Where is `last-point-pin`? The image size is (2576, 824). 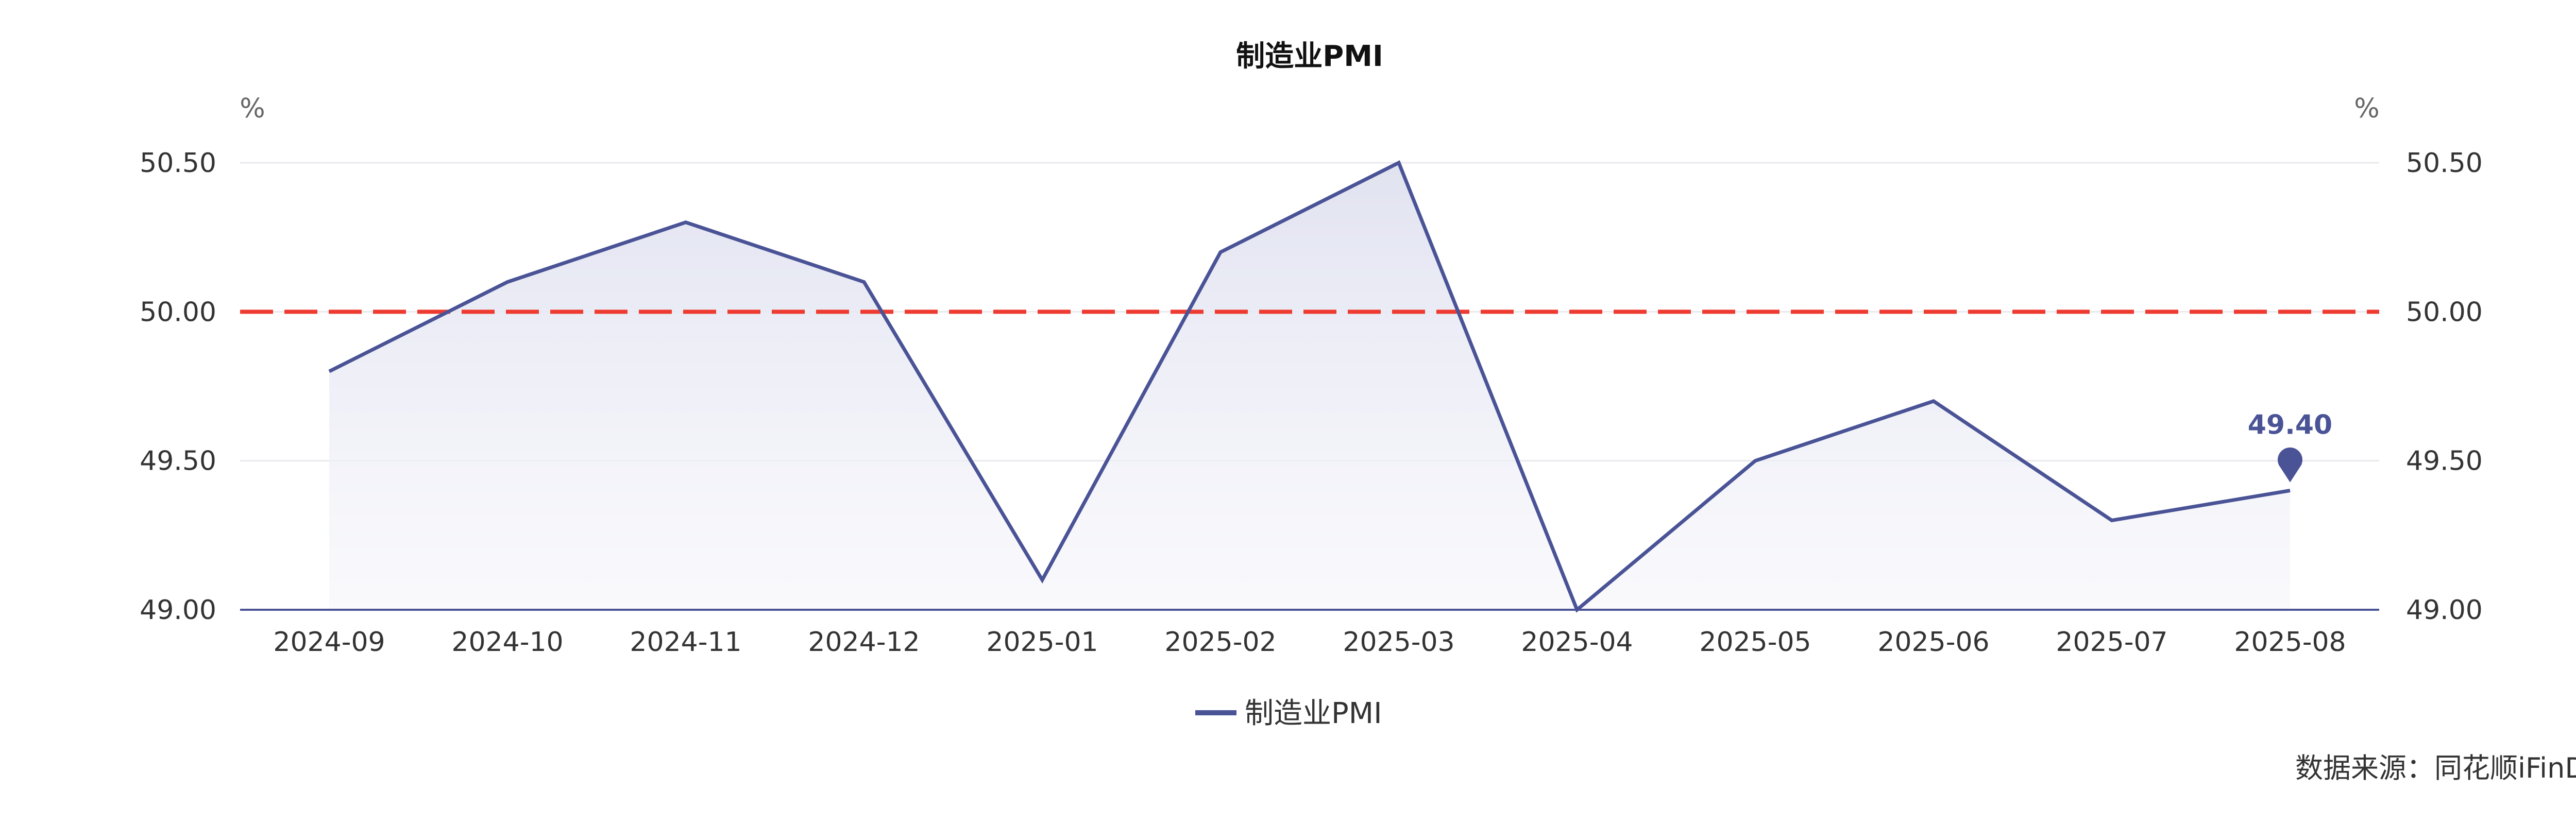 last-point-pin is located at coordinates (2290, 465).